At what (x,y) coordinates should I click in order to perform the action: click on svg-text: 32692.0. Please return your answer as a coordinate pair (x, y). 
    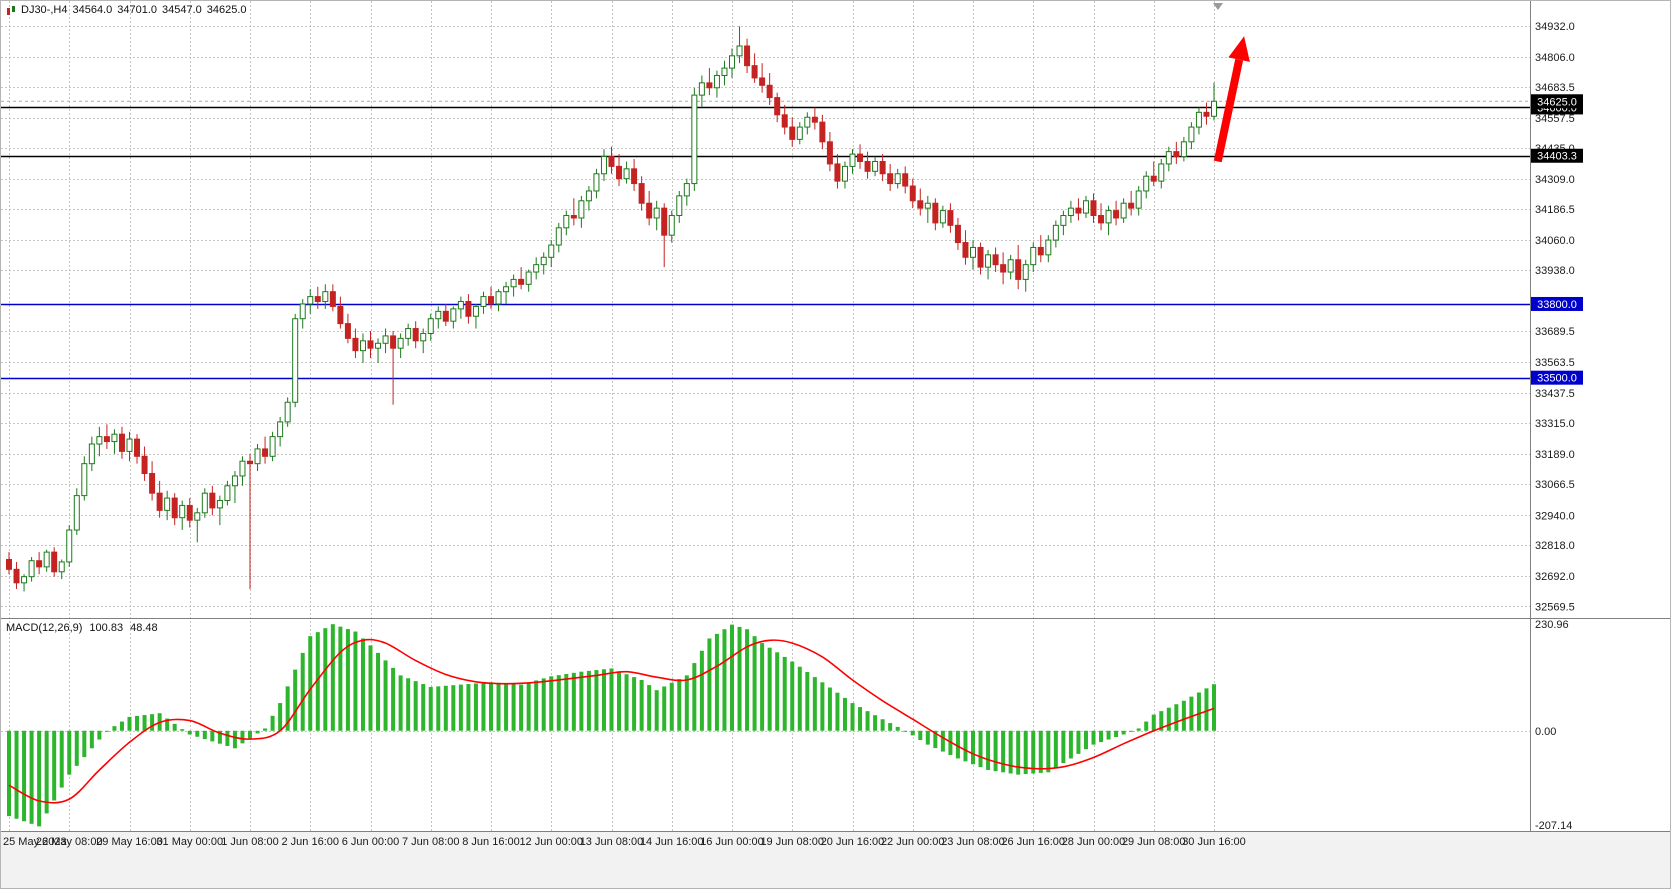
    Looking at the image, I should click on (1555, 577).